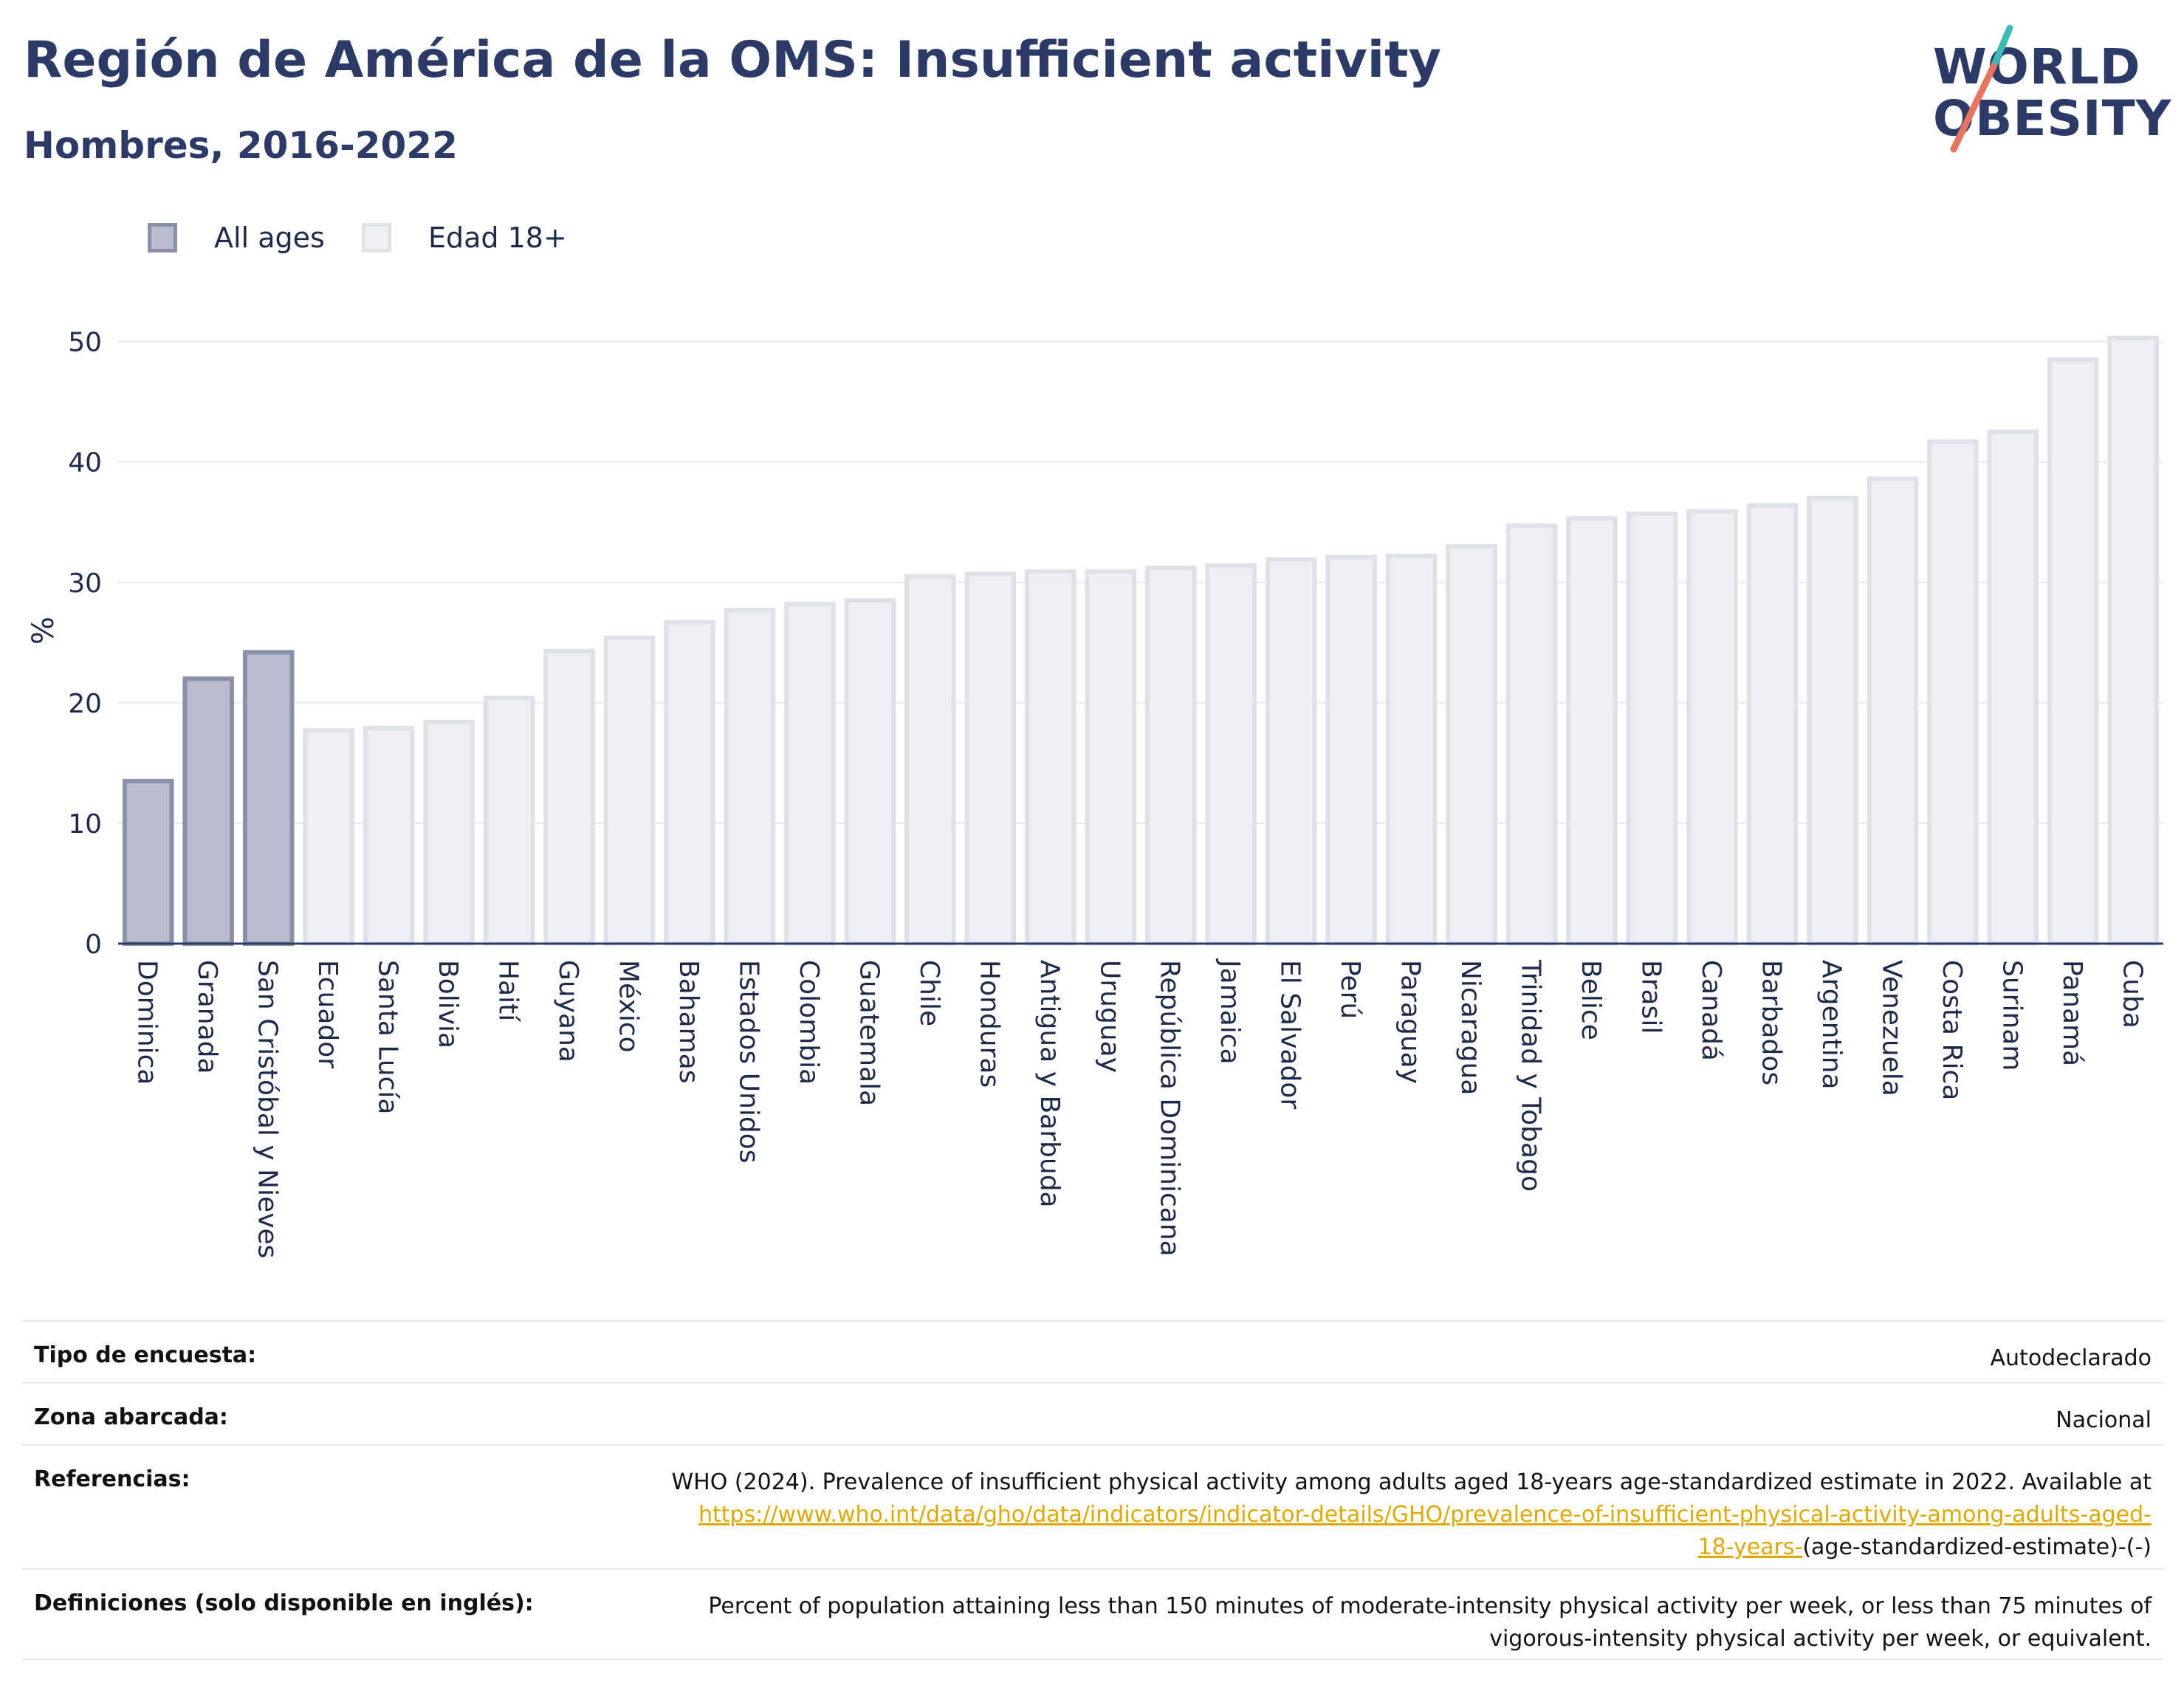  I want to click on world-obesity-logo: WORLD OBESITY, so click(2046, 88).